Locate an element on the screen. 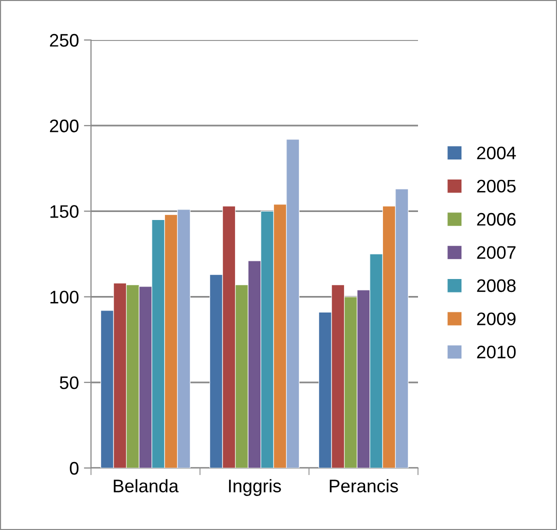  y-tick-label: 0 is located at coordinates (74, 468).